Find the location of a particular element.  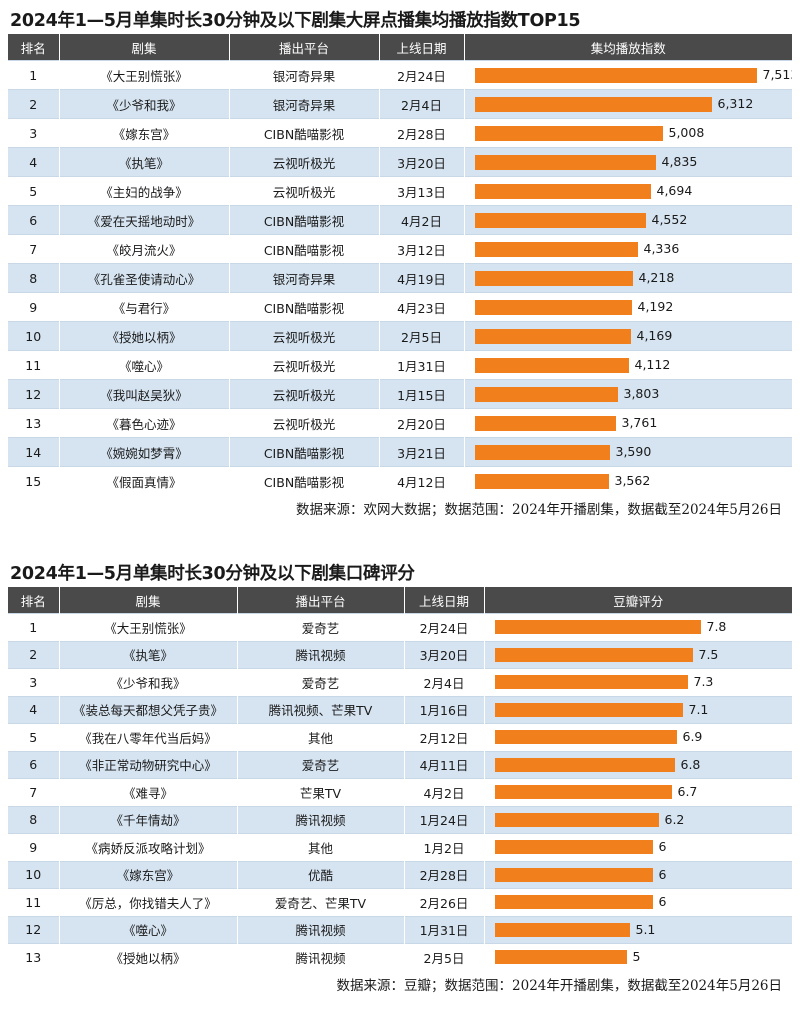

date-cell: 4月2日 is located at coordinates (444, 792).